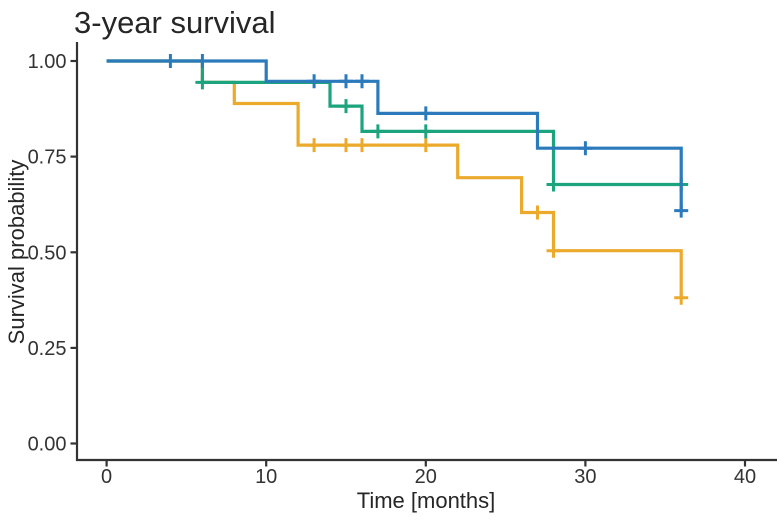  Describe the element at coordinates (266, 477) in the screenshot. I see `x-tick-label: 10` at that location.